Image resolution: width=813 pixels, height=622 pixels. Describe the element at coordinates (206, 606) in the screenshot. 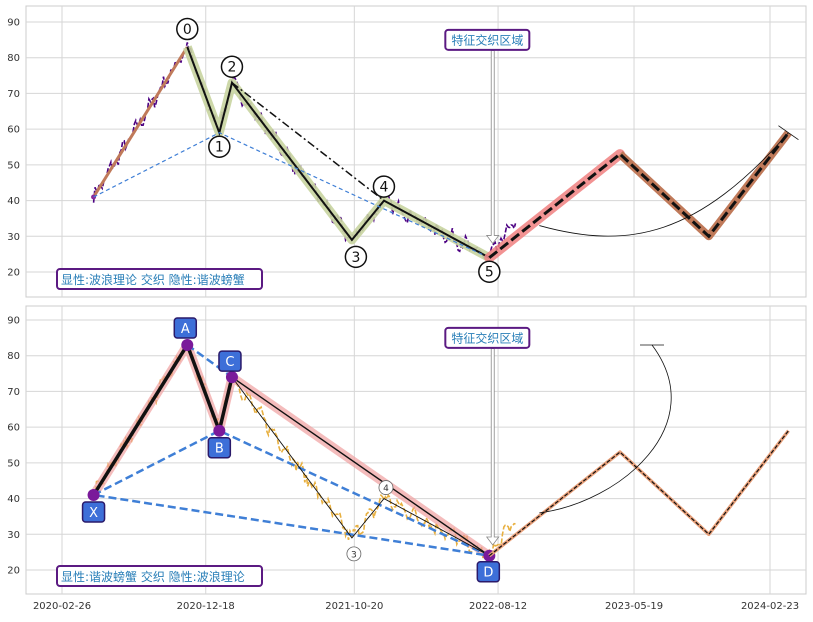

I see `x-tick-label: 2020-12-18` at that location.